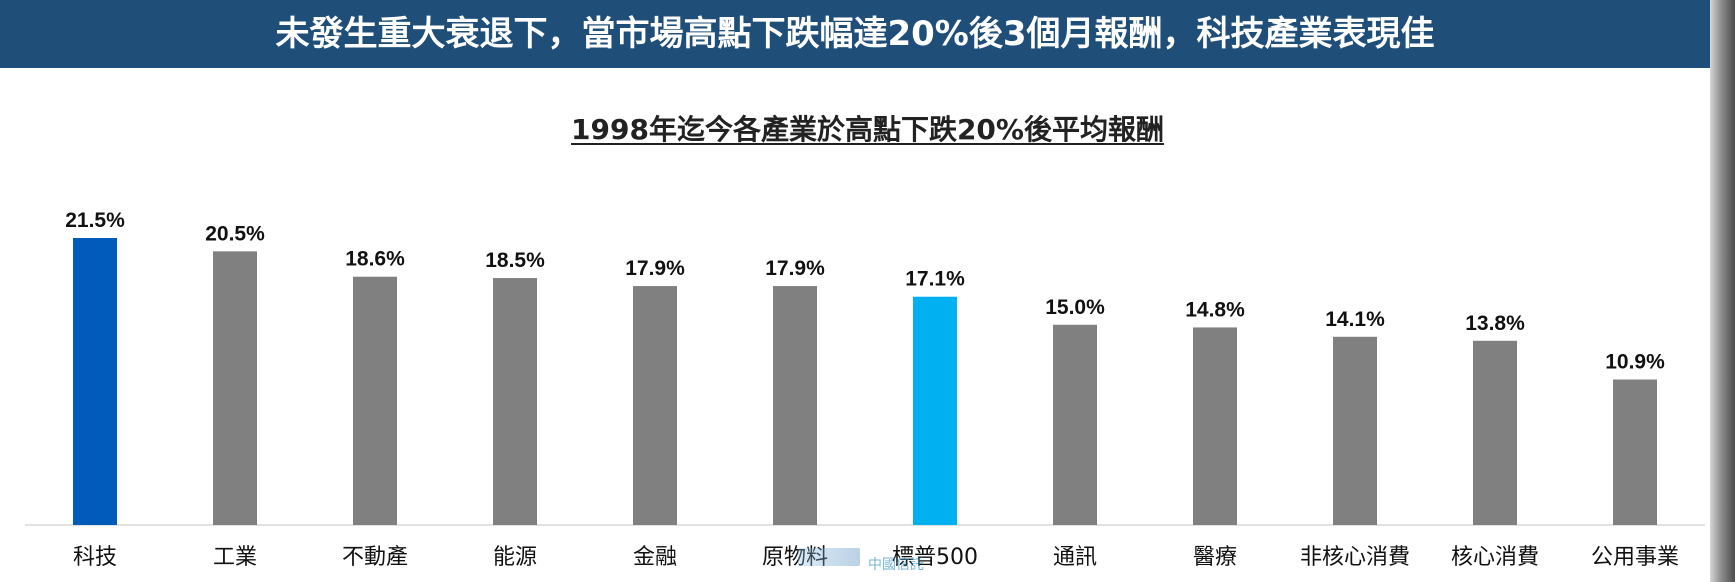 The height and width of the screenshot is (582, 1735). I want to click on category-label-5: 金融, so click(655, 557).